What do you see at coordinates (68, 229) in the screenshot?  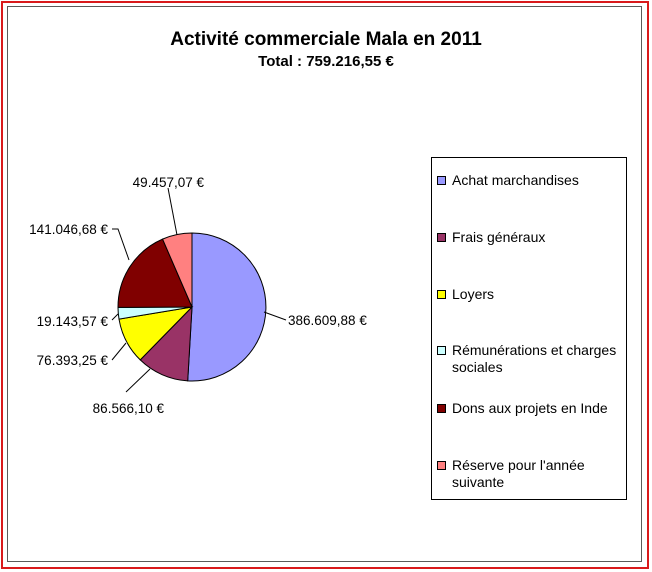 I see `data-label: 141.046,68 €` at bounding box center [68, 229].